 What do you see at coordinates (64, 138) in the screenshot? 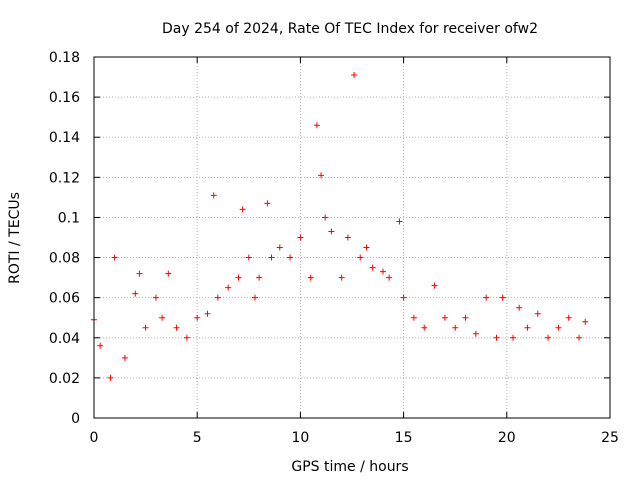
I see `y-tick-label: 0.14` at bounding box center [64, 138].